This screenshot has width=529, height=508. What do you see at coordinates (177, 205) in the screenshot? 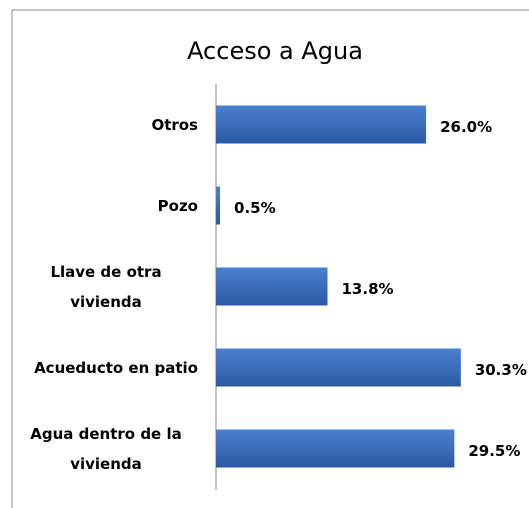
I see `category-label-text: Pozo` at bounding box center [177, 205].